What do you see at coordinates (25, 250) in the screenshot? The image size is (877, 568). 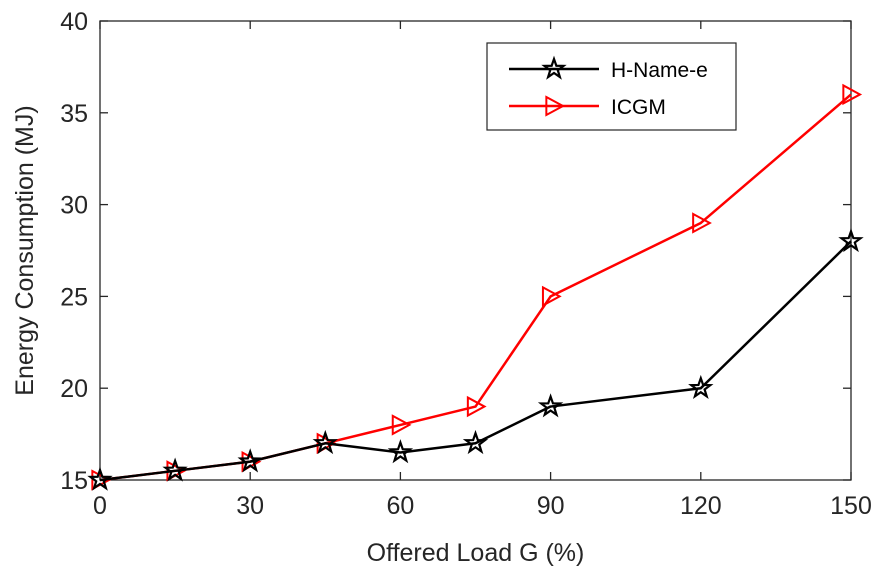 I see `y-axis-title: Energy Consumption (MJ)` at bounding box center [25, 250].